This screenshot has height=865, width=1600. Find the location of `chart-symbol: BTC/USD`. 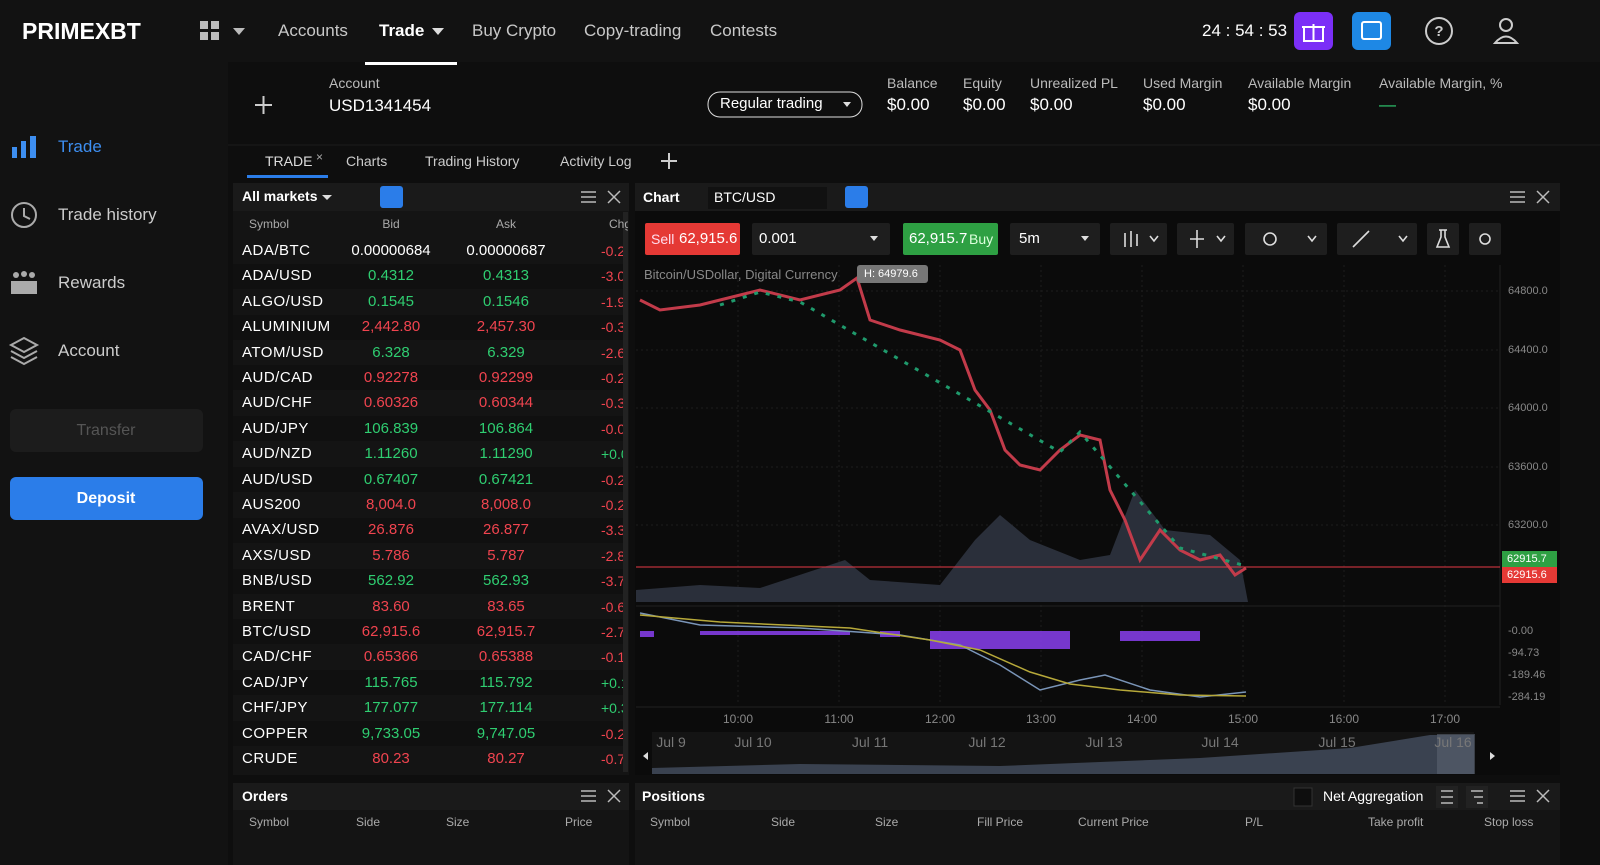

chart-symbol: BTC/USD is located at coordinates (745, 197).